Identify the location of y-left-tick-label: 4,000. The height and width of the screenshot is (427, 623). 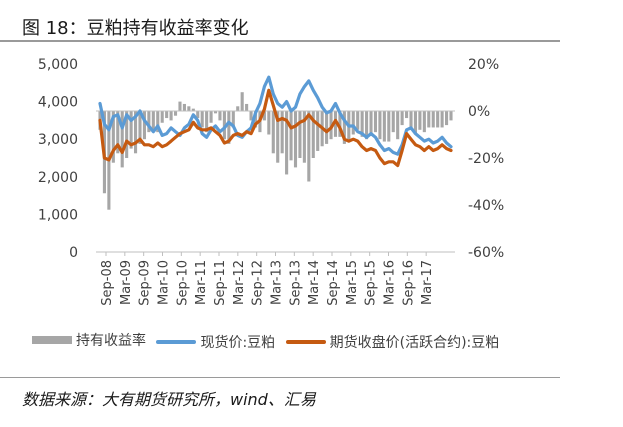
(58, 103).